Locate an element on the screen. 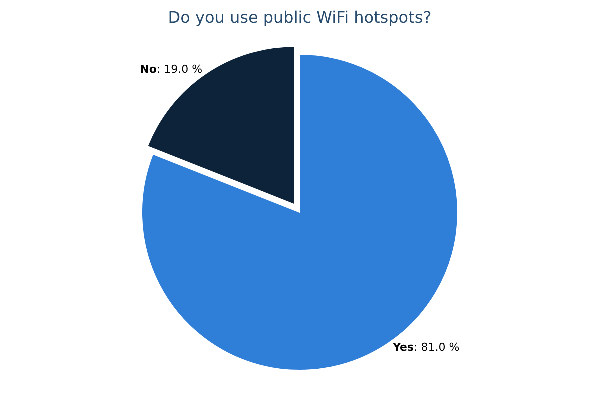 This screenshot has width=600, height=400. slice-label: Yes is located at coordinates (403, 347).